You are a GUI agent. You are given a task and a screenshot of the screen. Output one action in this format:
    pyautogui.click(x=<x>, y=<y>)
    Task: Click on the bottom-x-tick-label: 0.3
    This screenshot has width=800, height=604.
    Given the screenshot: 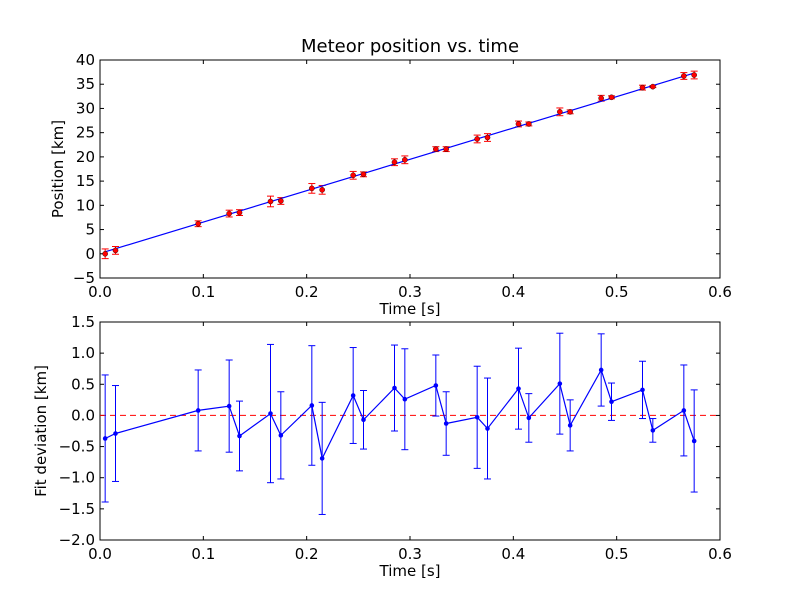 What is the action you would take?
    pyautogui.click(x=410, y=554)
    